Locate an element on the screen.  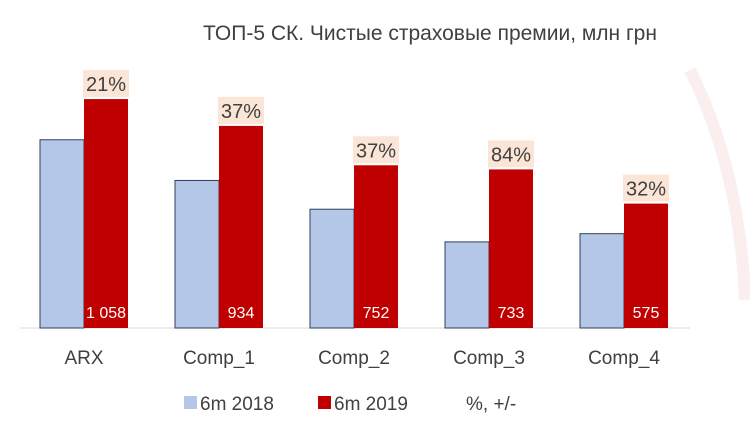
legend-swatch-2019 is located at coordinates (324, 402).